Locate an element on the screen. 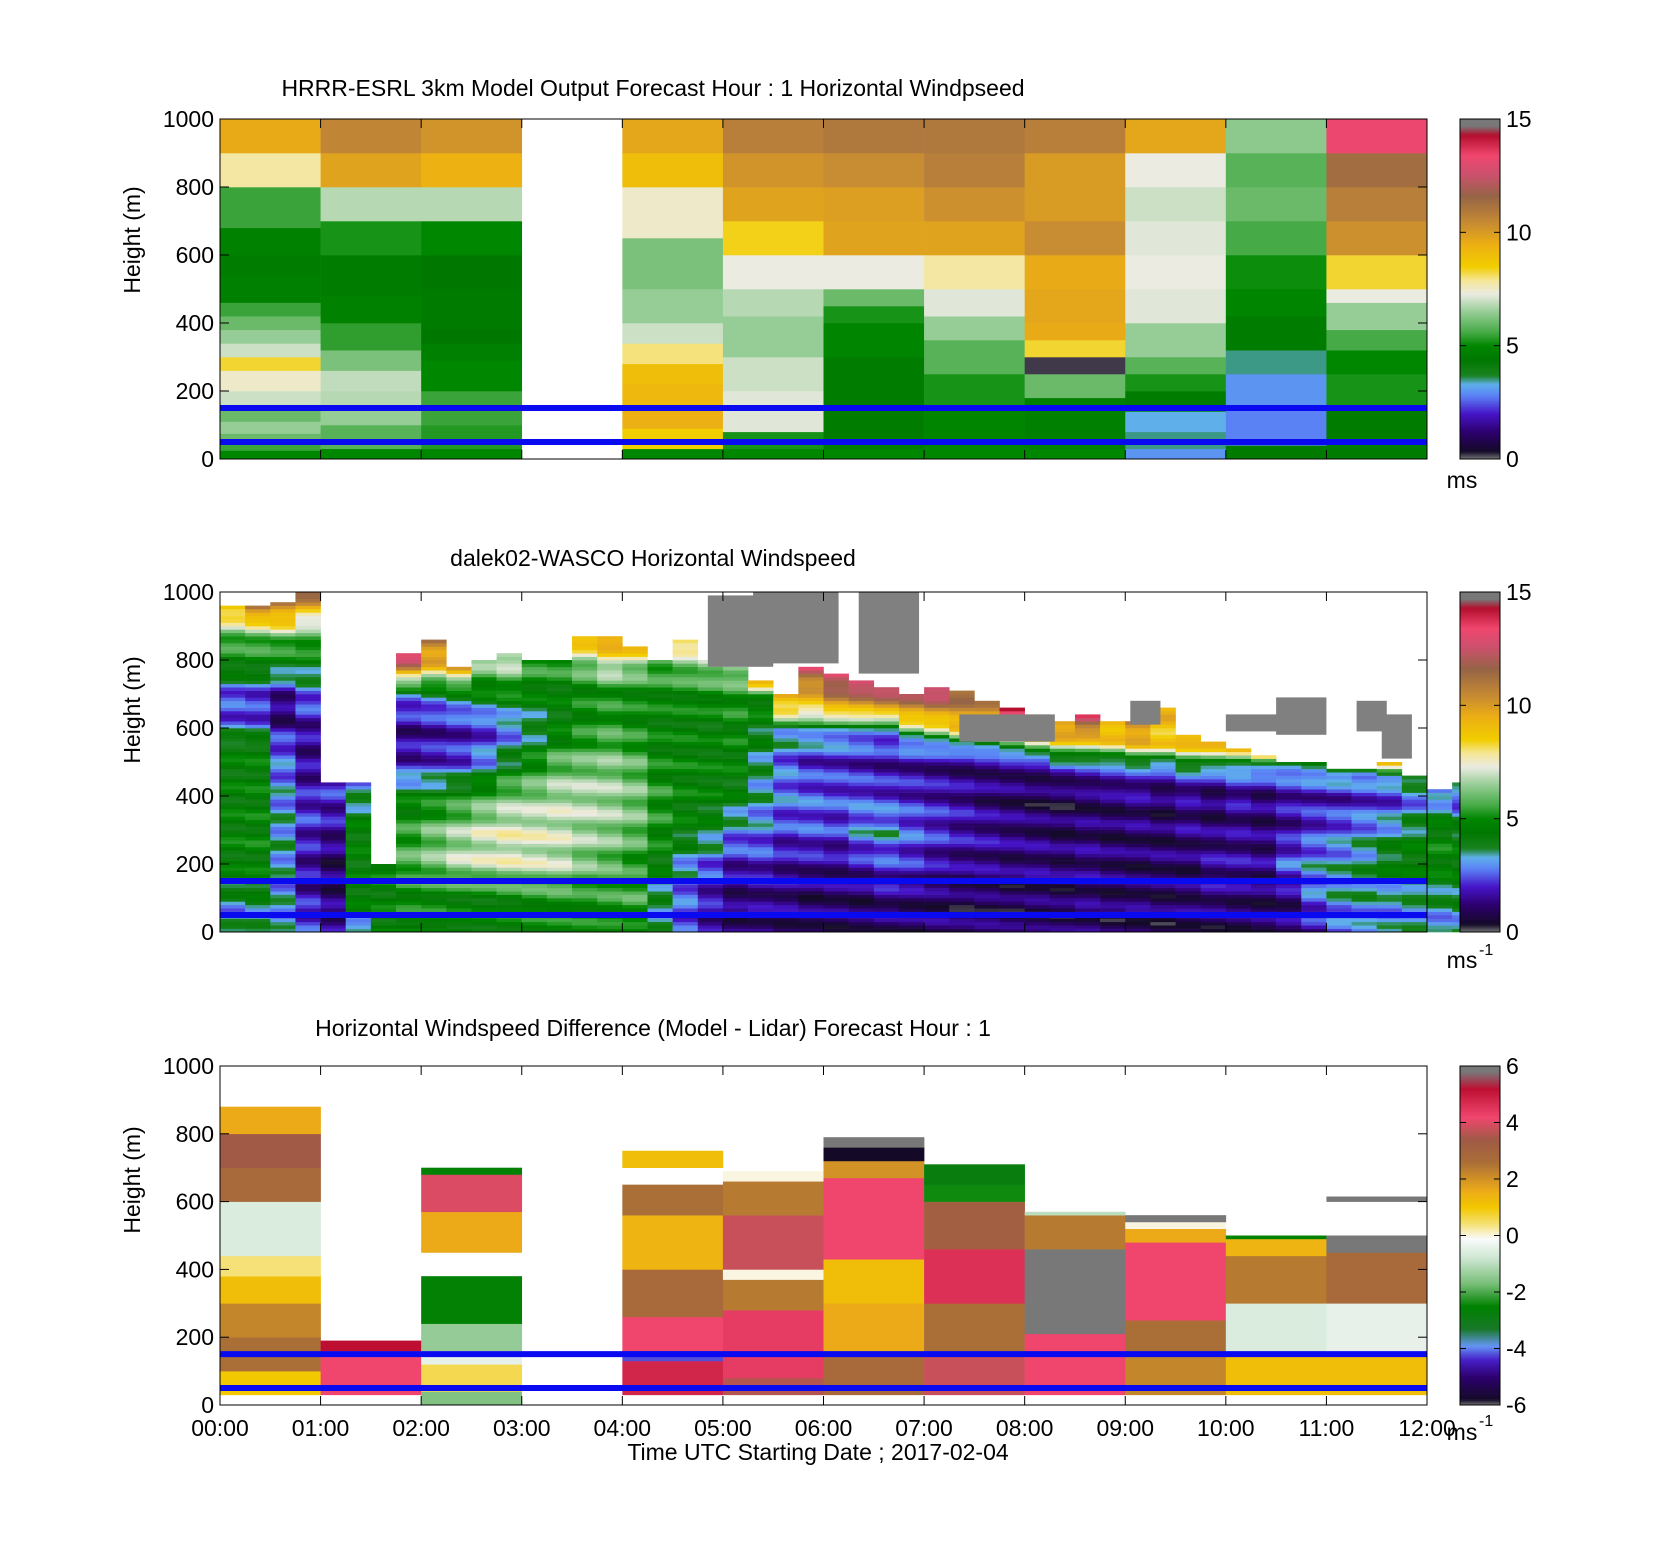  y-tick-label: 200 is located at coordinates (195, 1337).